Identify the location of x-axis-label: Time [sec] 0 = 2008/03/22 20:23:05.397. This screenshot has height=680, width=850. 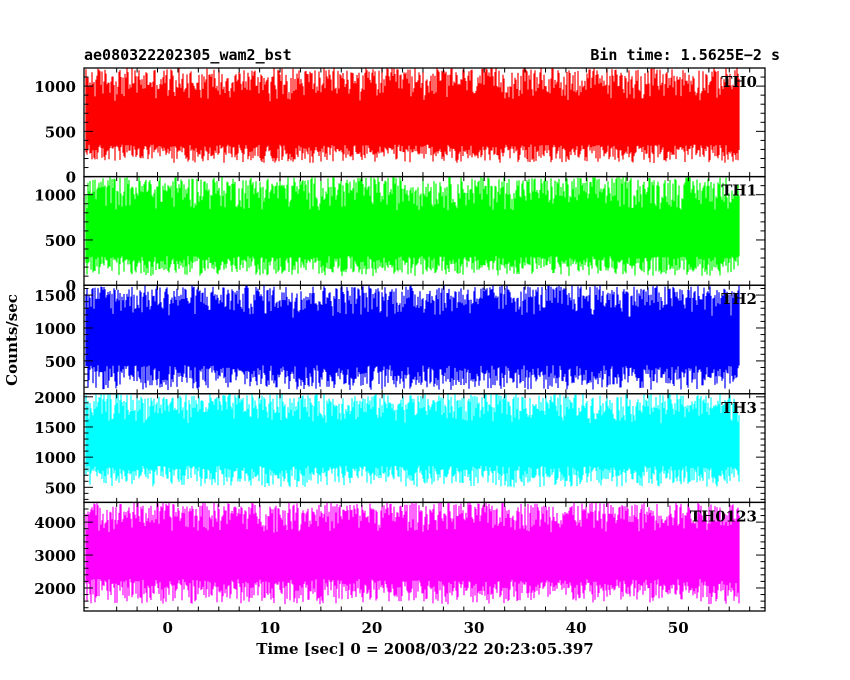
(424, 649).